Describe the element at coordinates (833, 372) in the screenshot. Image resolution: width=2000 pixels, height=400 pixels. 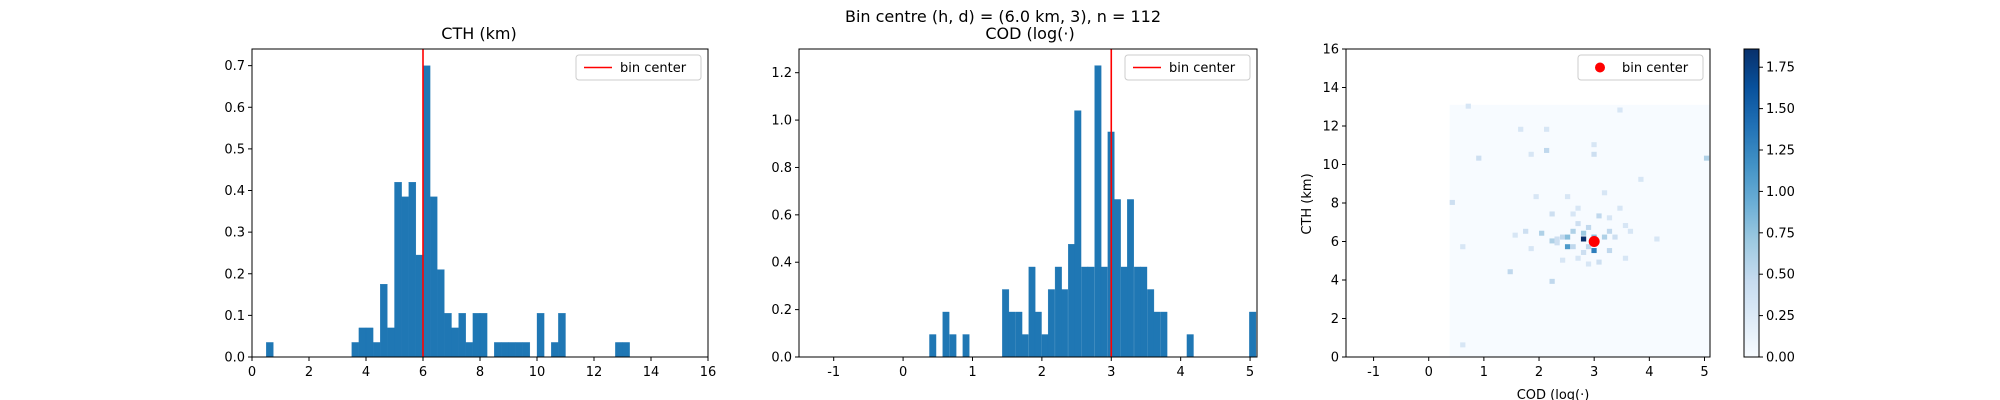
I see `x-tick-label: -1` at that location.